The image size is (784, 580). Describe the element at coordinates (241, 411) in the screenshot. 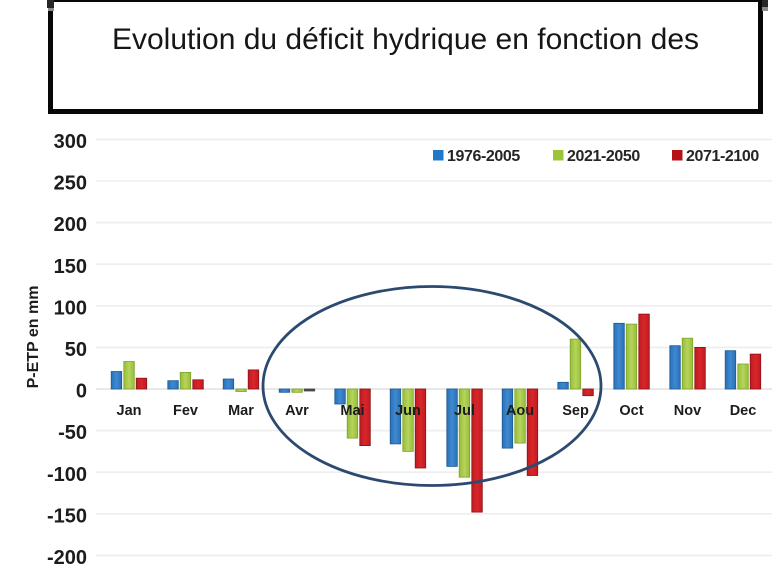

I see `svg-text: Mar` at that location.